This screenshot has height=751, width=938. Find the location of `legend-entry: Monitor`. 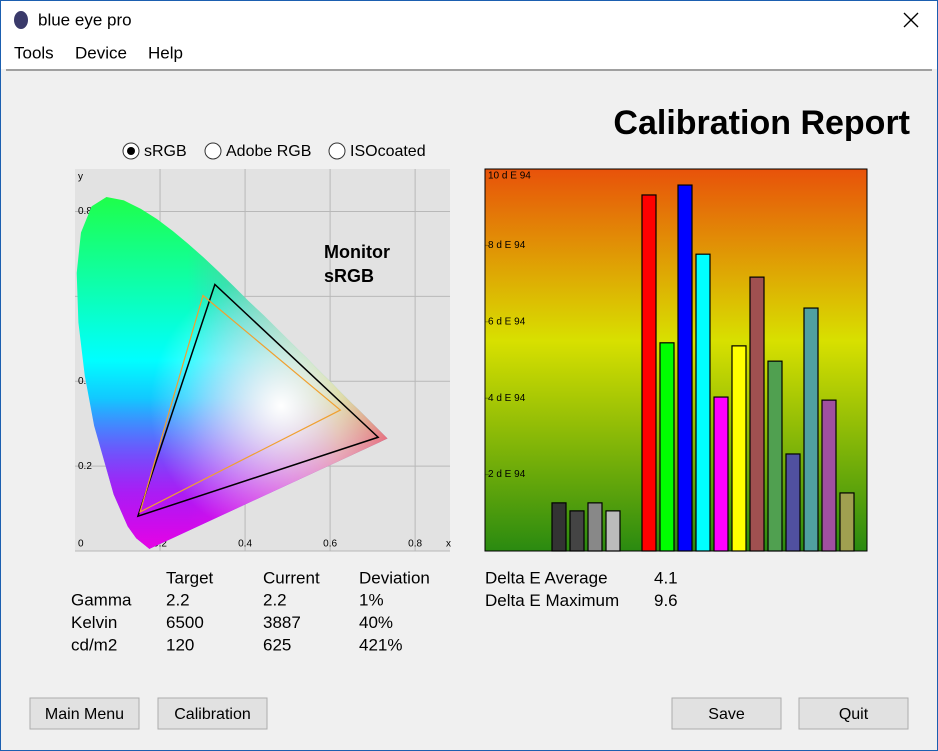

legend-entry: Monitor is located at coordinates (357, 252).